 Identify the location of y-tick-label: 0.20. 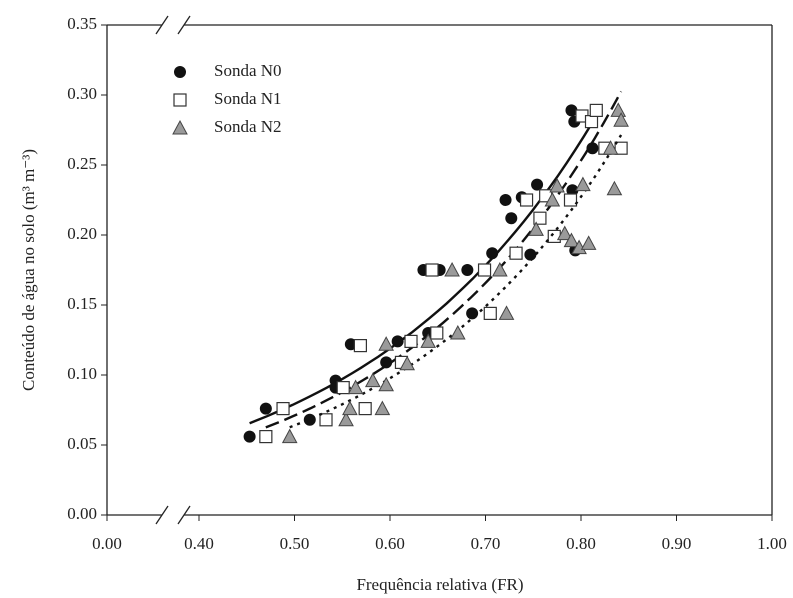
(82, 233).